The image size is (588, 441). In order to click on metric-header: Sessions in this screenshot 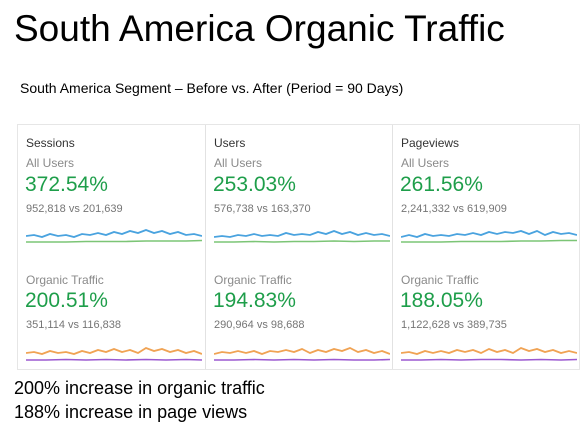, I will do `click(50, 143)`.